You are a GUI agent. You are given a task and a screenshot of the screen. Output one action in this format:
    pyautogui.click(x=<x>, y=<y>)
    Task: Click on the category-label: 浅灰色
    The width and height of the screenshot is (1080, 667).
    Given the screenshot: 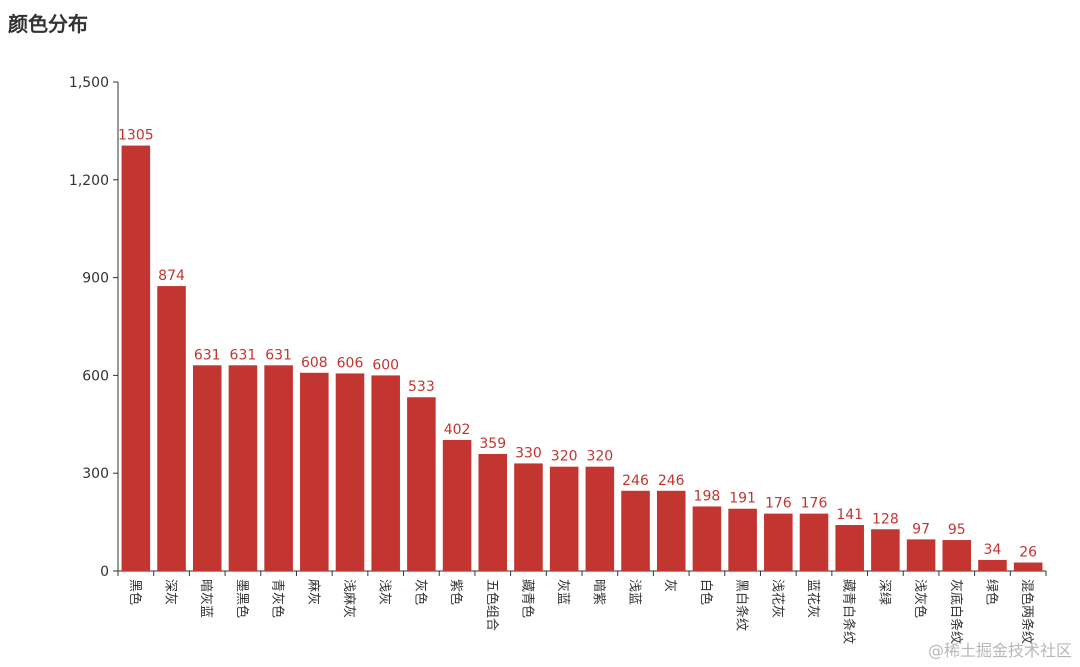 What is the action you would take?
    pyautogui.click(x=920, y=598)
    